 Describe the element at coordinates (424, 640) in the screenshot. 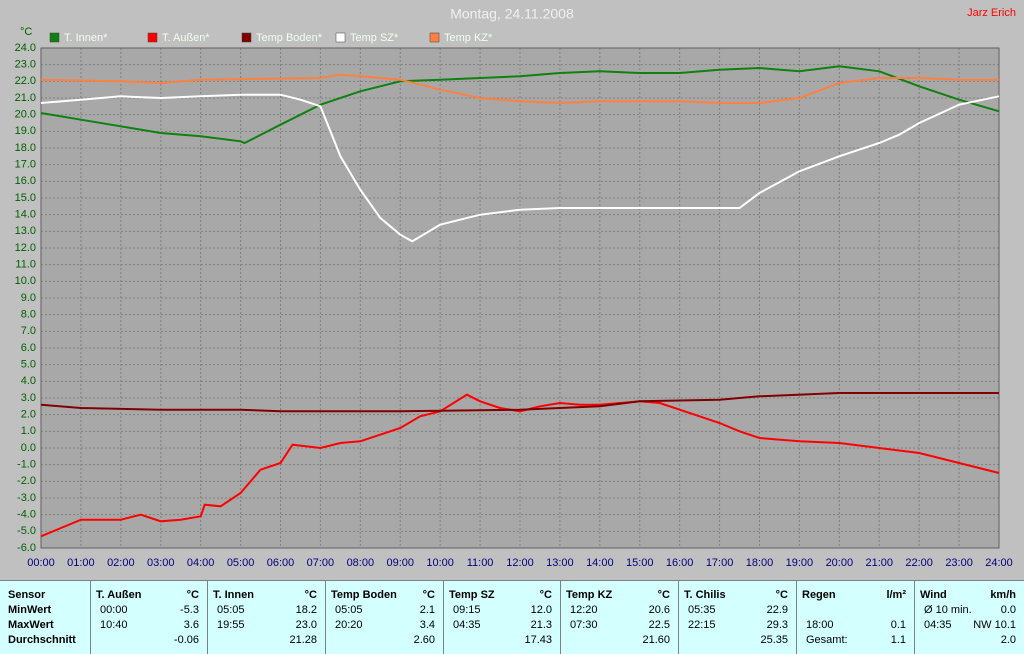

I see `cell-value: 2.60` at that location.